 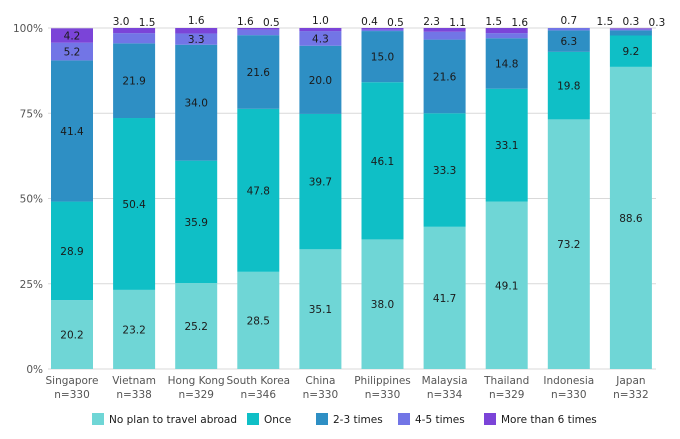 What do you see at coordinates (258, 321) in the screenshot?
I see `data-label: 28.5` at bounding box center [258, 321].